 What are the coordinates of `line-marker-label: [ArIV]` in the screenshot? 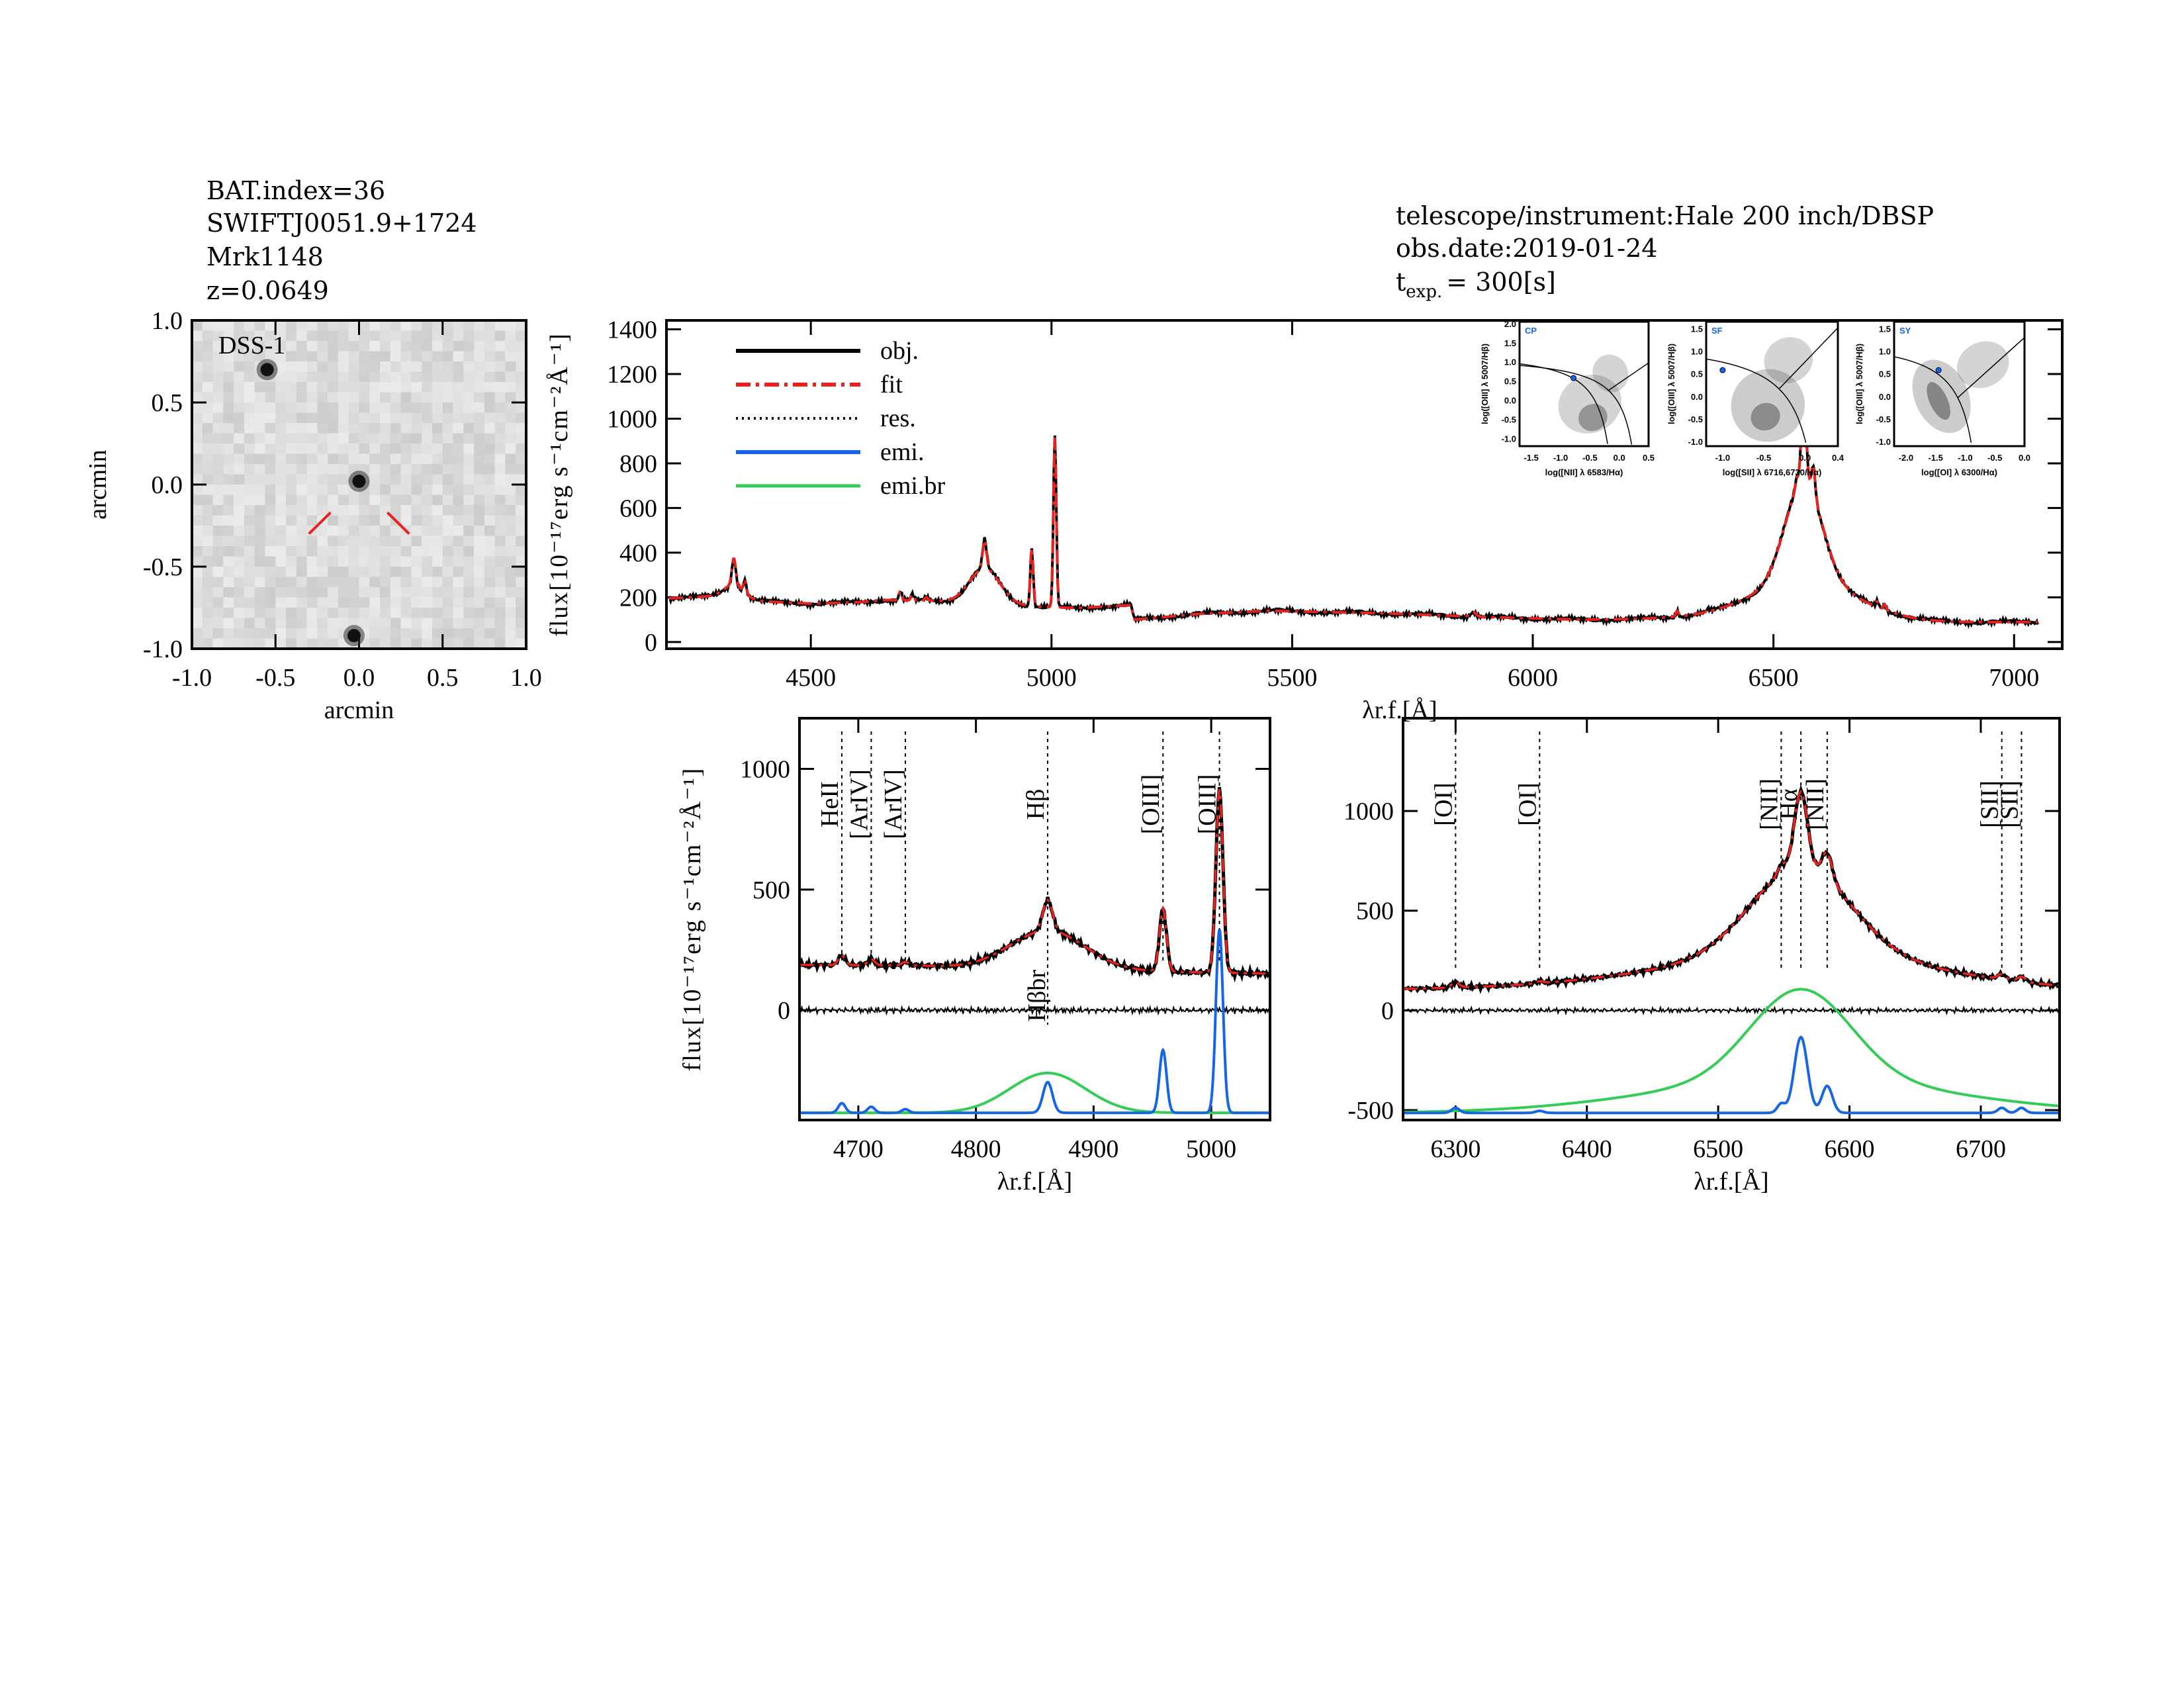 It's located at (859, 804).